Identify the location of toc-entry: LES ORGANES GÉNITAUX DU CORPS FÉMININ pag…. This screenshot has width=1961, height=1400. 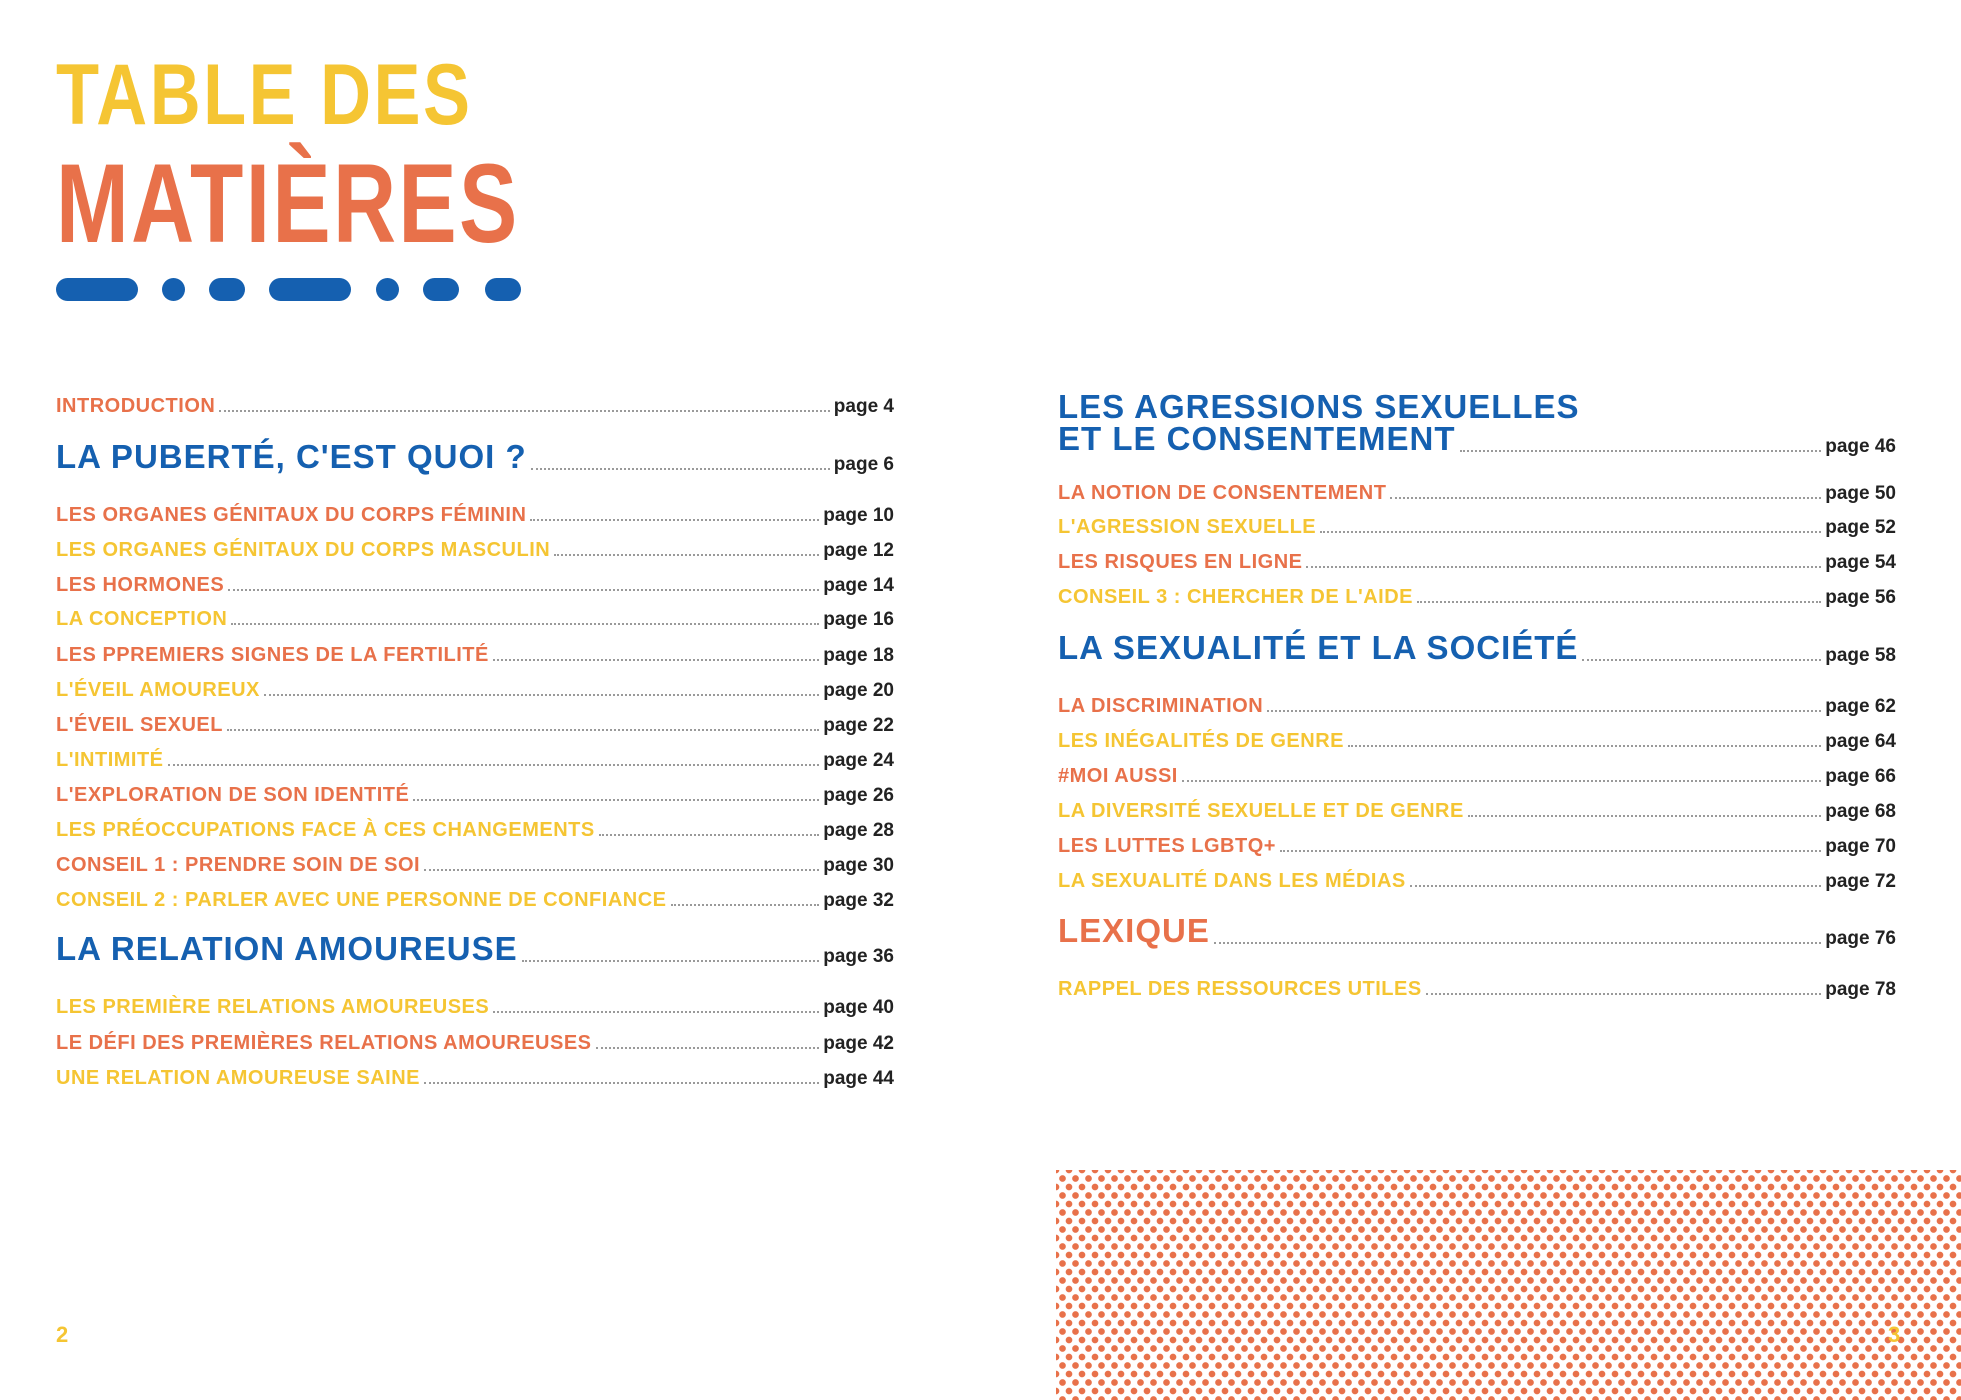
(475, 512).